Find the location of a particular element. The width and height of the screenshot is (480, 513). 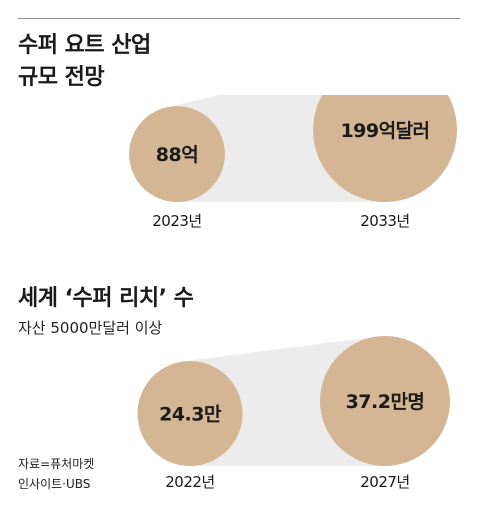

chart1-category-label-2: 2033년 is located at coordinates (384, 221).